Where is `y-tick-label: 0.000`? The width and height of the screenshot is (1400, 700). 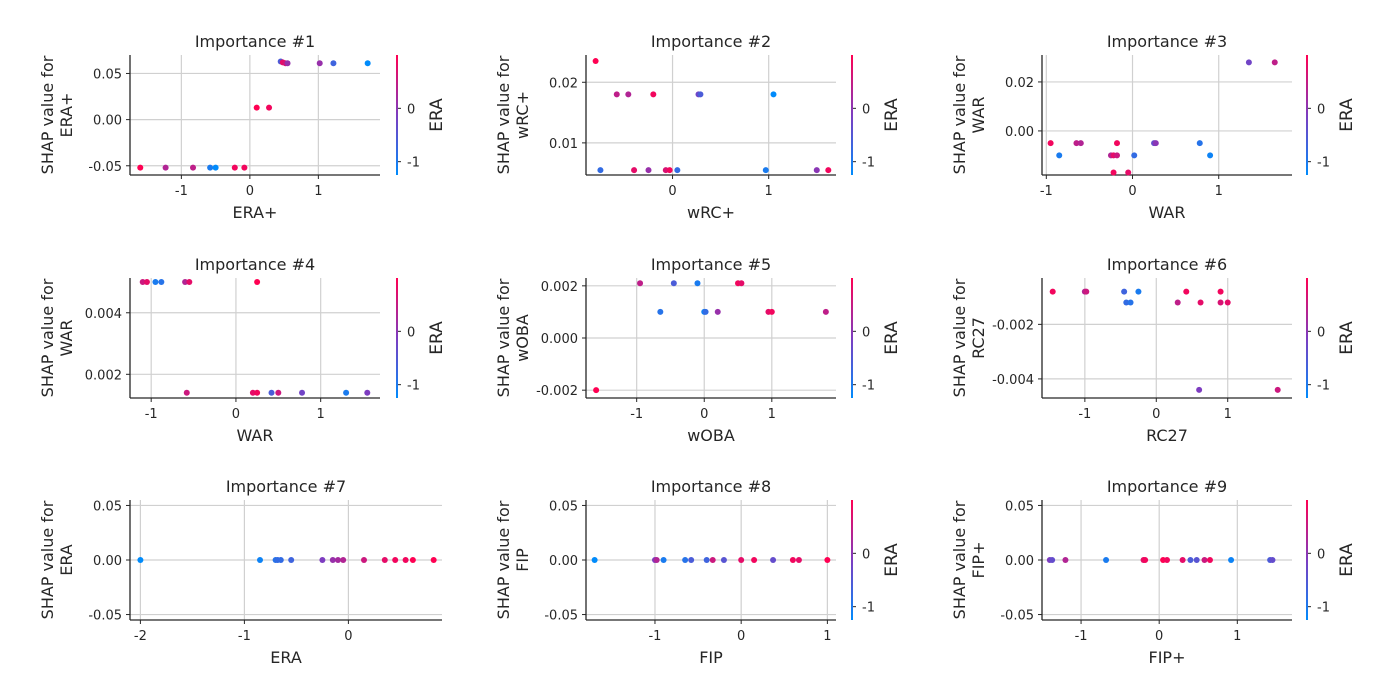 y-tick-label: 0.000 is located at coordinates (559, 339).